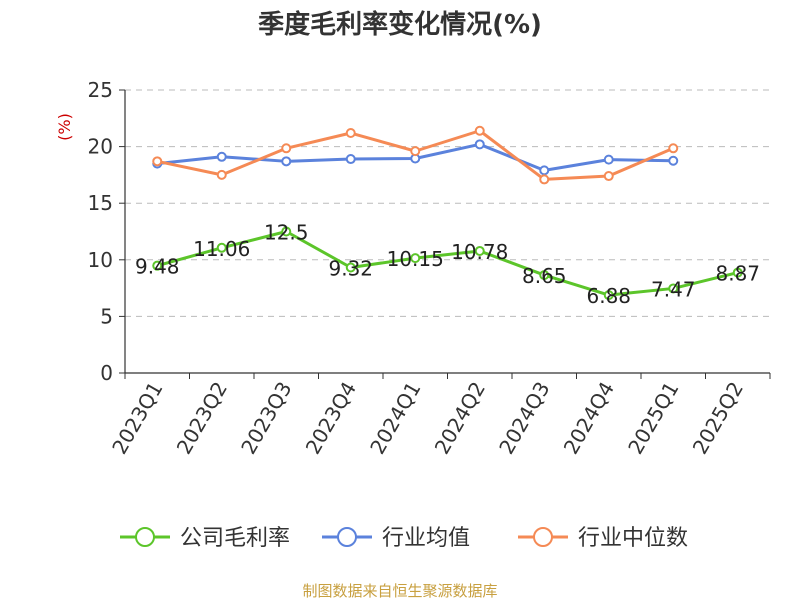 The width and height of the screenshot is (800, 600). What do you see at coordinates (202, 418) in the screenshot?
I see `x-tick-label: 2023Q2` at bounding box center [202, 418].